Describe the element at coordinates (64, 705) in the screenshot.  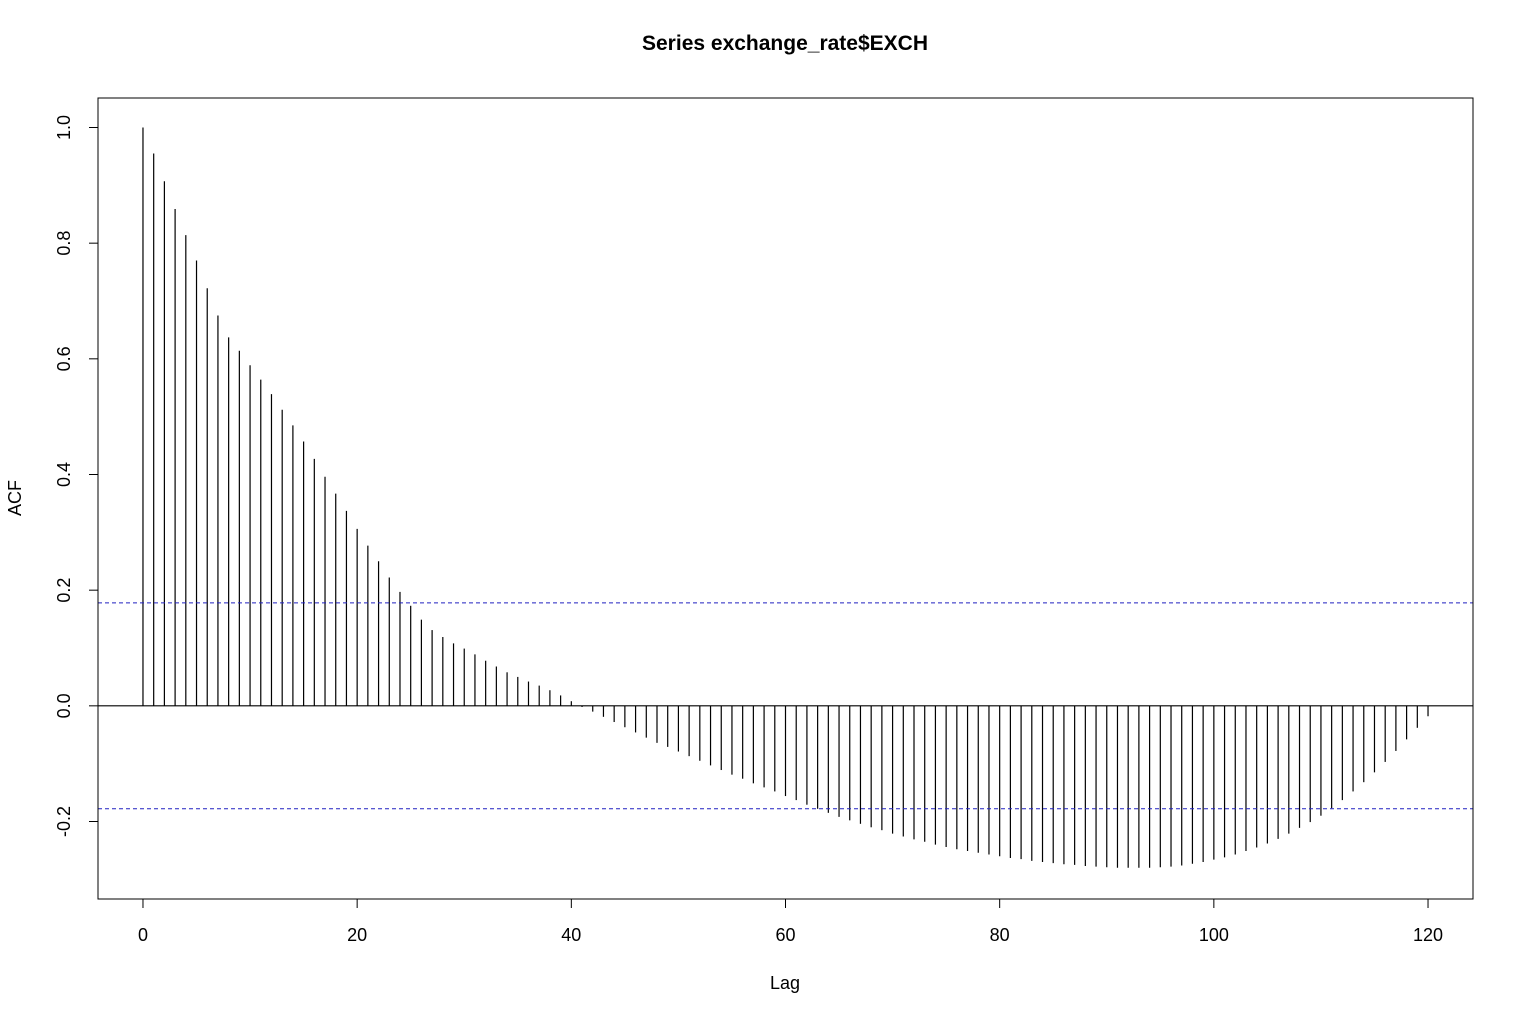
I see `y-tick-label: 0.0` at that location.